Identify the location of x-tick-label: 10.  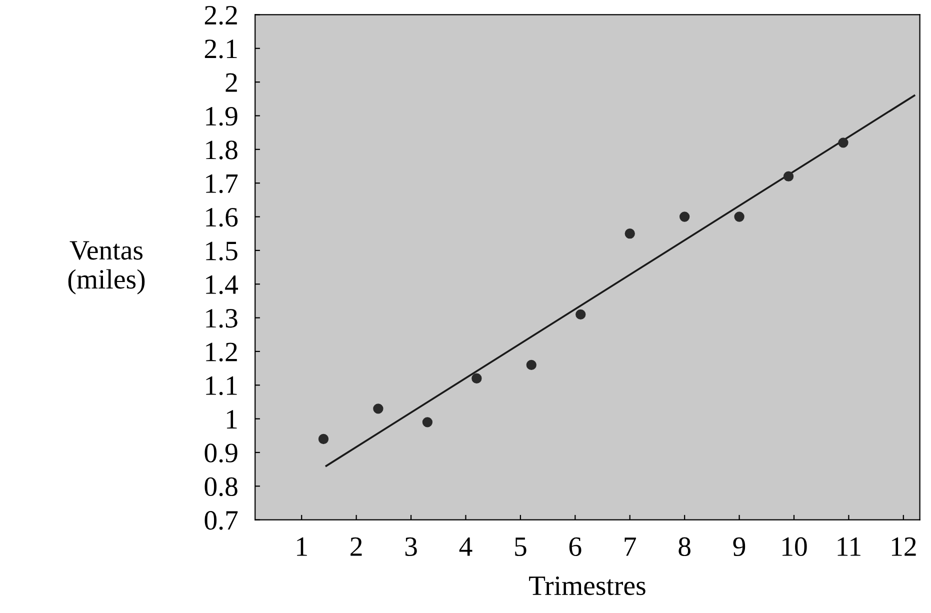
(794, 546).